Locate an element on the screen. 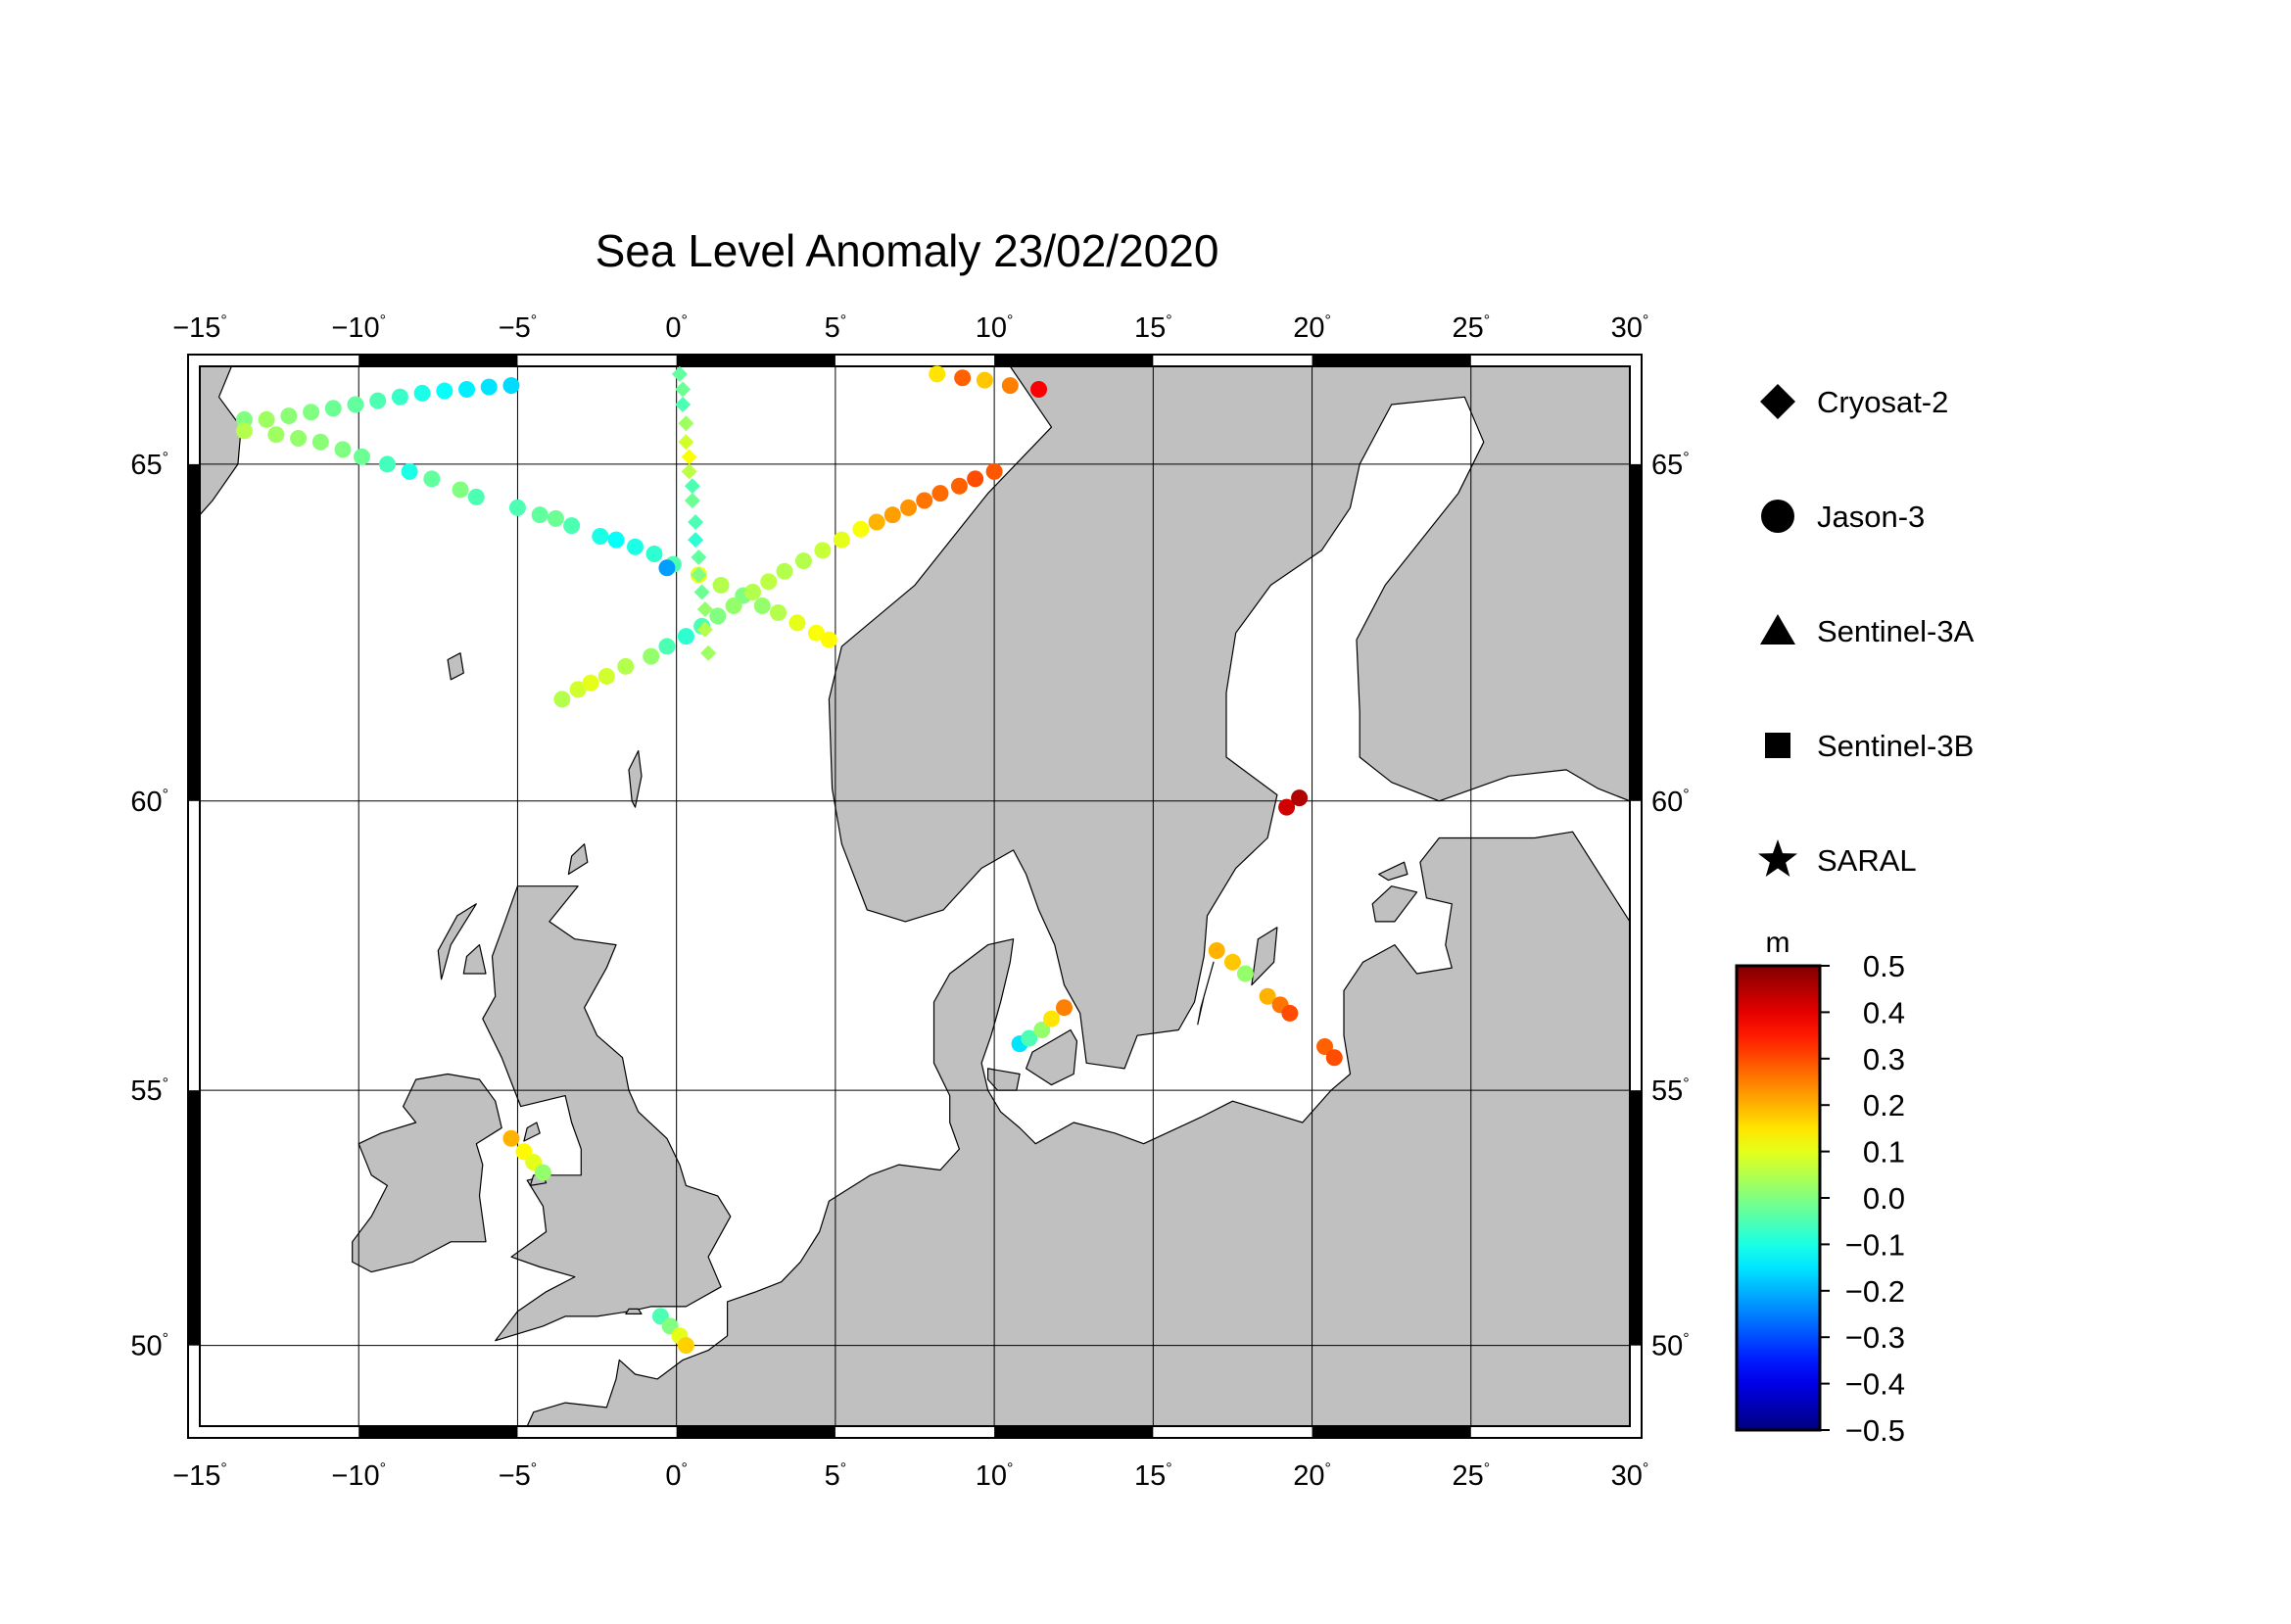  legend-label: SARAL is located at coordinates (1867, 860).